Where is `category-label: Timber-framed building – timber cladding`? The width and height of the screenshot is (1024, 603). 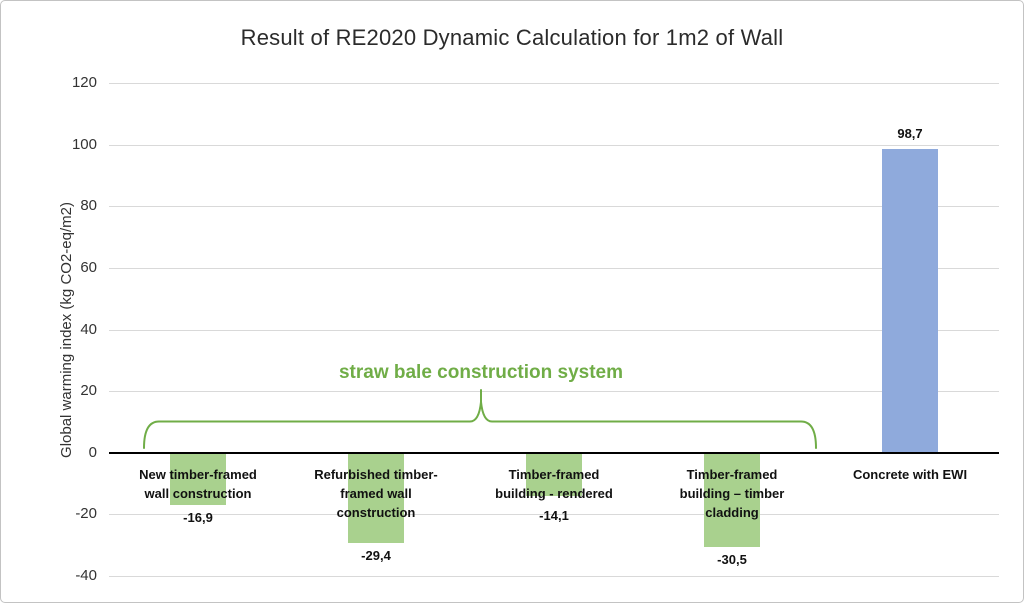 category-label: Timber-framed building – timber cladding is located at coordinates (732, 493).